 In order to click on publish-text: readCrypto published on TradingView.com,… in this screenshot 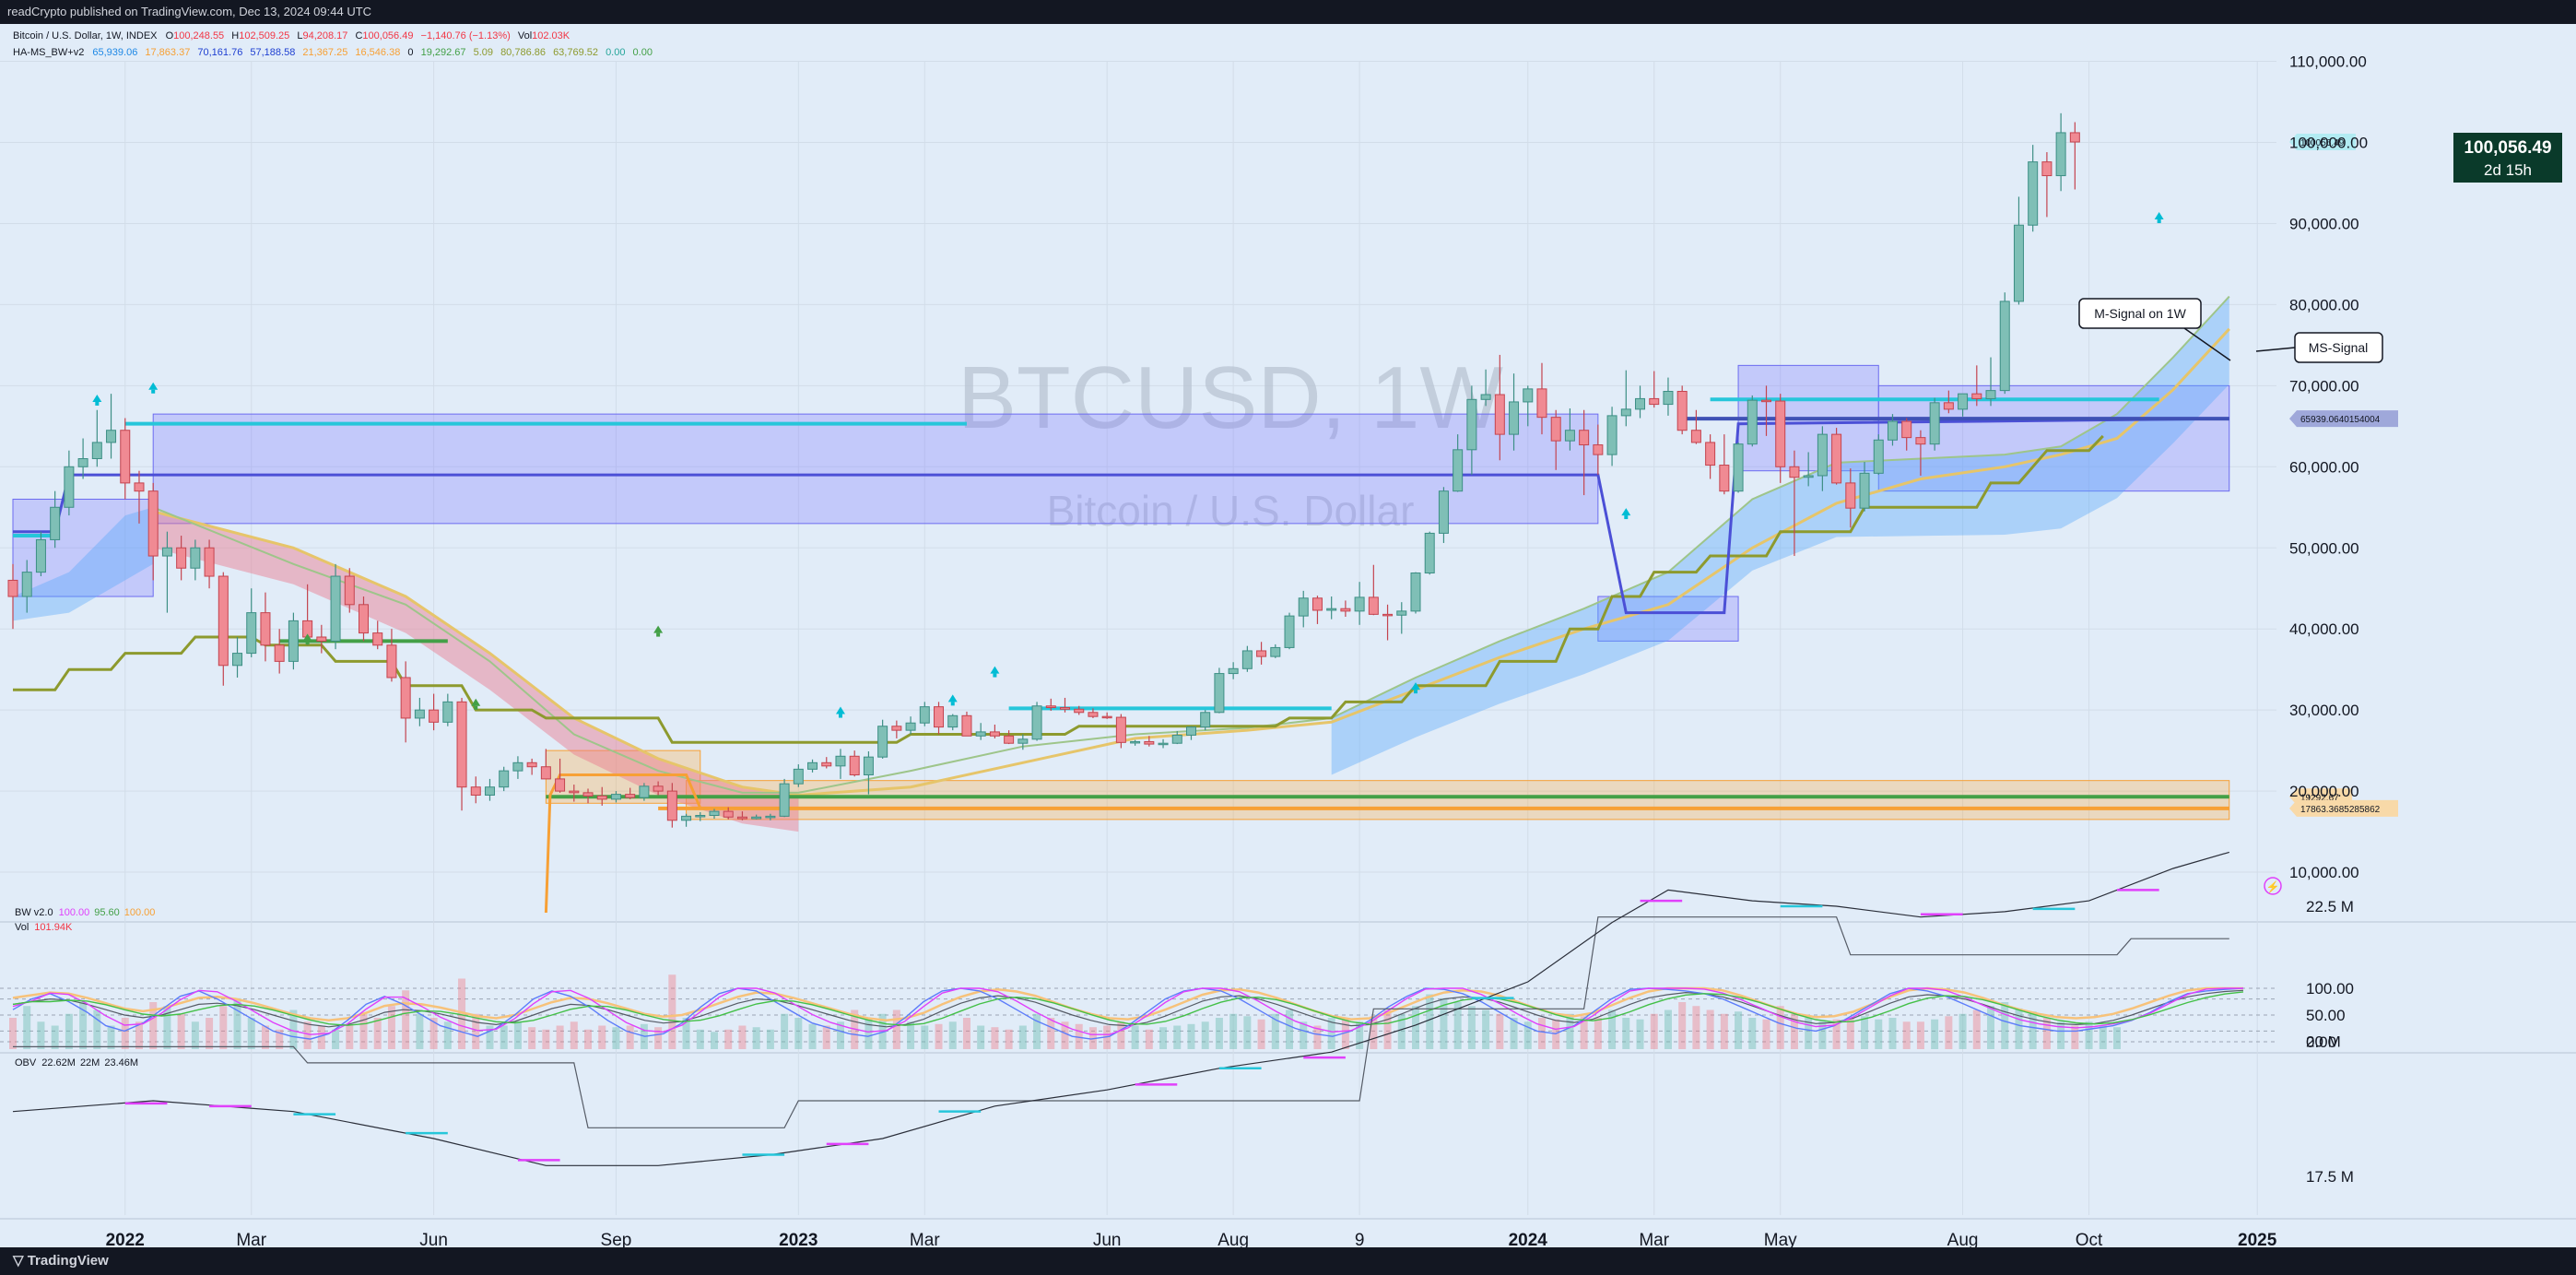, I will do `click(189, 12)`.